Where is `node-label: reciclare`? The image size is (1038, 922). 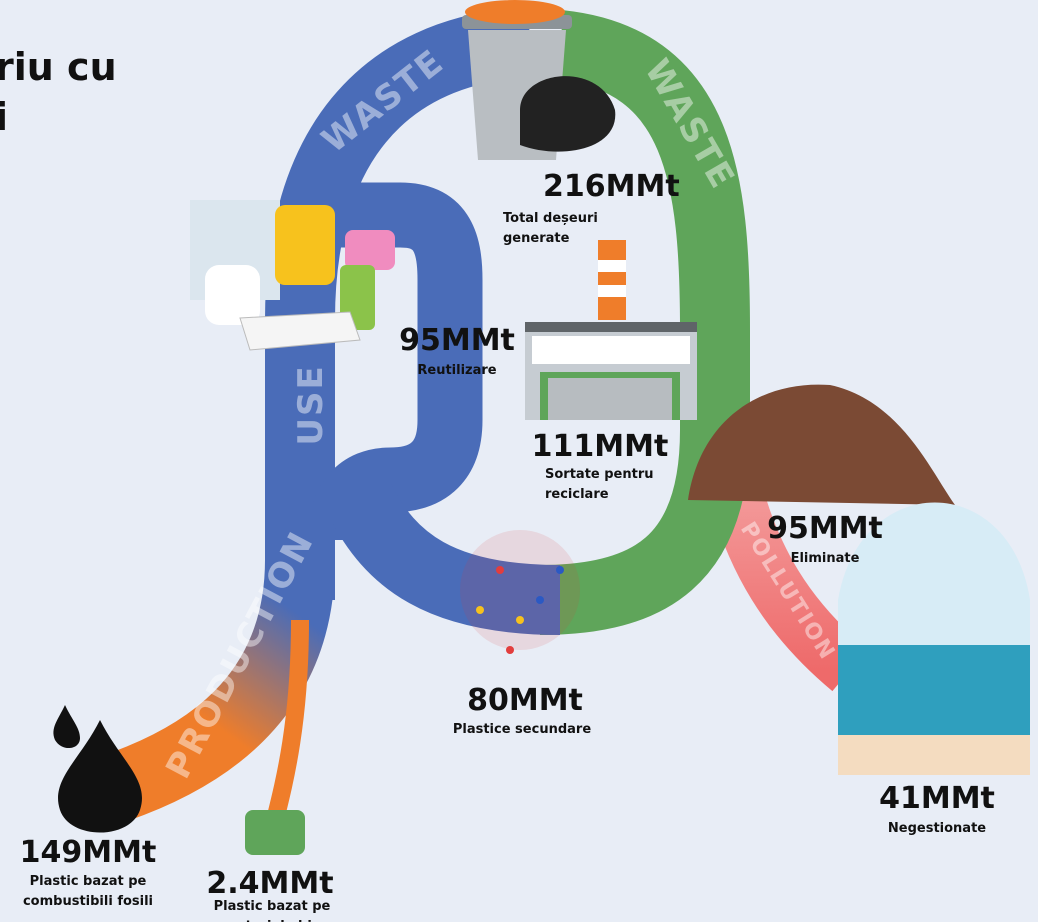 node-label: reciclare is located at coordinates (577, 494).